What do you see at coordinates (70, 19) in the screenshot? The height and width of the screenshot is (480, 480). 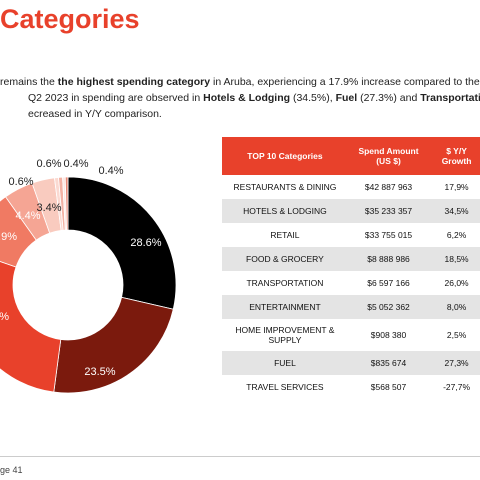 I see `page-title: Categories` at bounding box center [70, 19].